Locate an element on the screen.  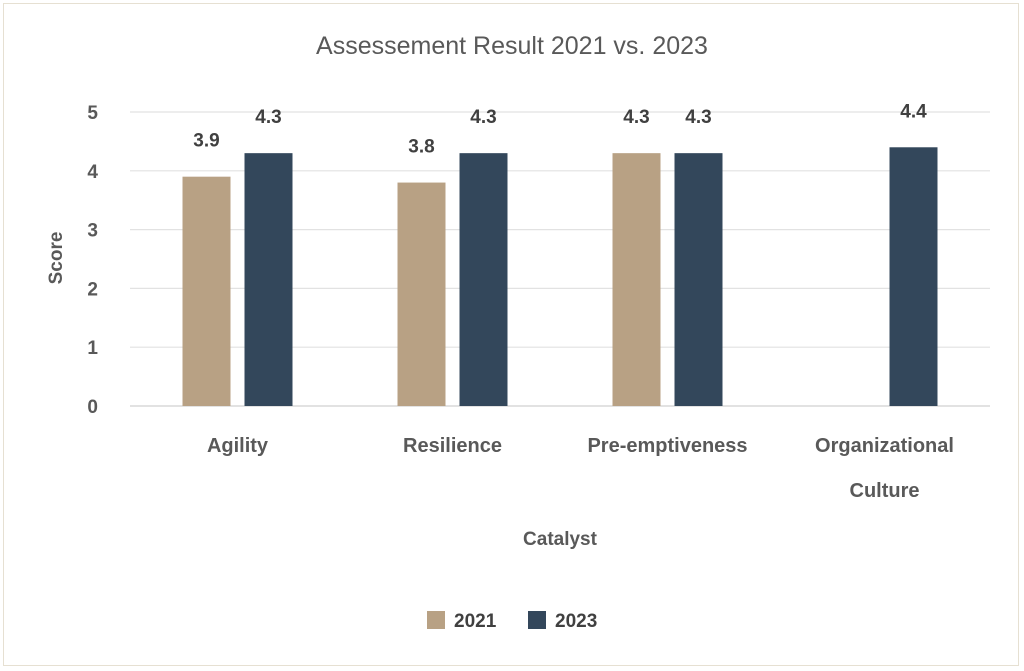
legend-swatch-2023 is located at coordinates (537, 620).